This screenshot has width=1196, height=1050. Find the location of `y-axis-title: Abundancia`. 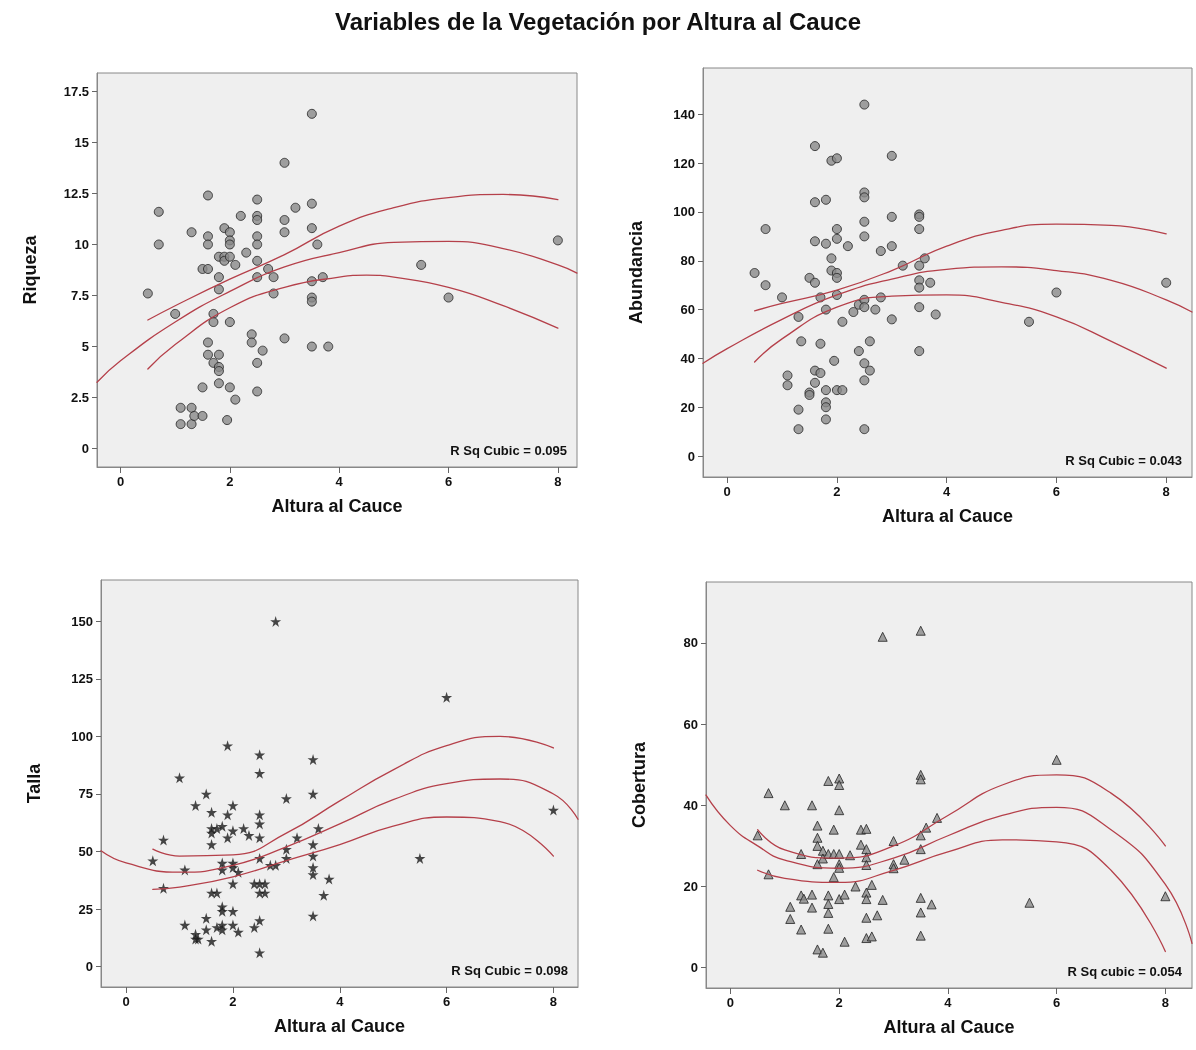

y-axis-title: Abundancia is located at coordinates (636, 272).